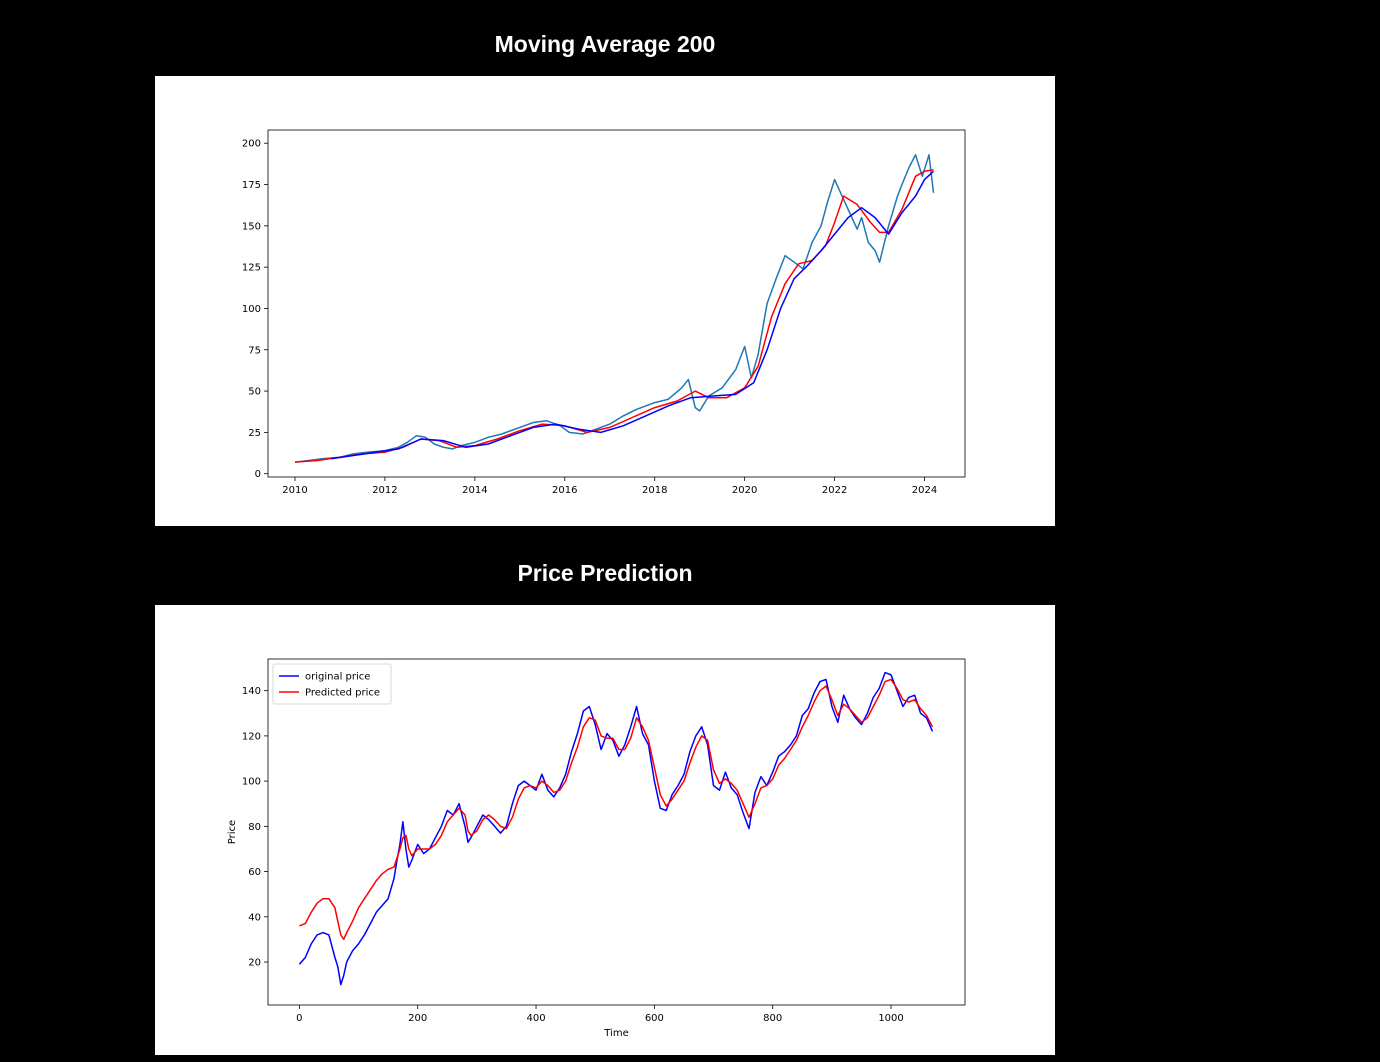  What do you see at coordinates (564, 490) in the screenshot?
I see `x-tick-label: 2016` at bounding box center [564, 490].